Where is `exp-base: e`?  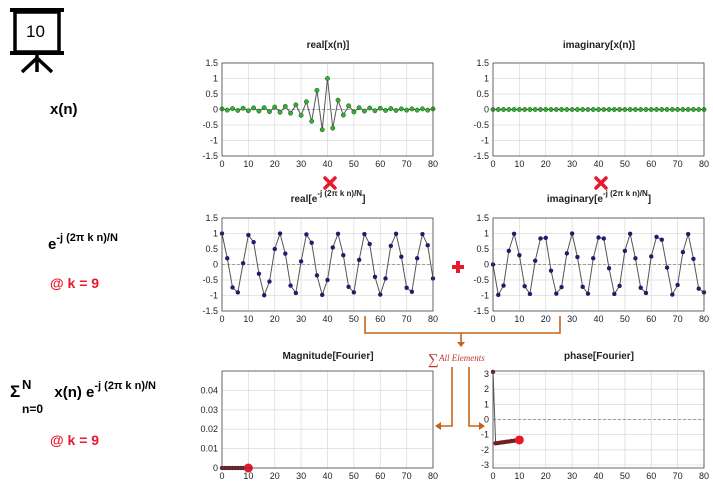
exp-base: e is located at coordinates (52, 244).